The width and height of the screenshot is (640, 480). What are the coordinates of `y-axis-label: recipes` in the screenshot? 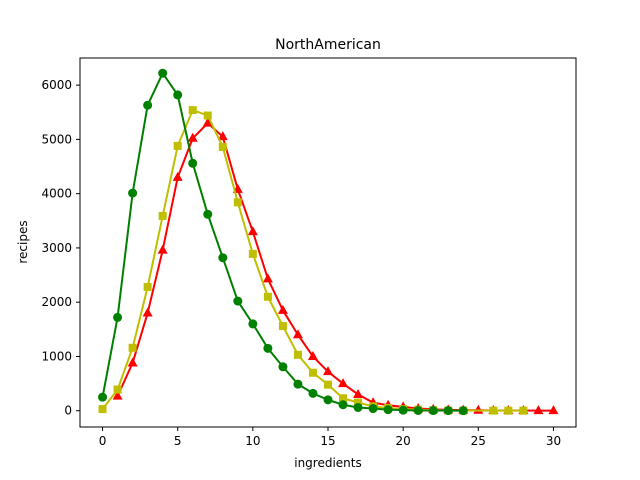 It's located at (23, 241).